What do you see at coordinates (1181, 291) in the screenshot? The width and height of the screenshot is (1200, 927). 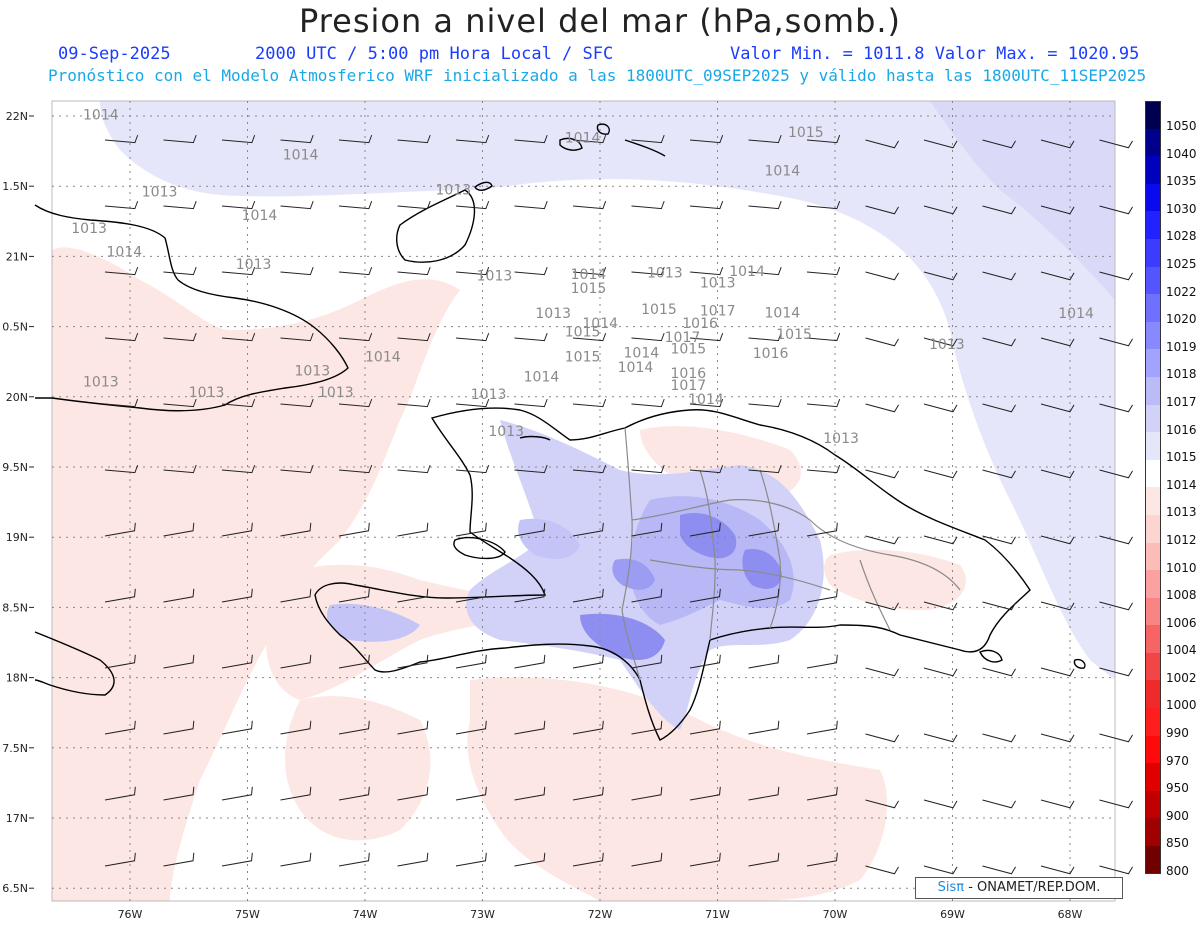 I see `legend-label: 1022` at bounding box center [1181, 291].